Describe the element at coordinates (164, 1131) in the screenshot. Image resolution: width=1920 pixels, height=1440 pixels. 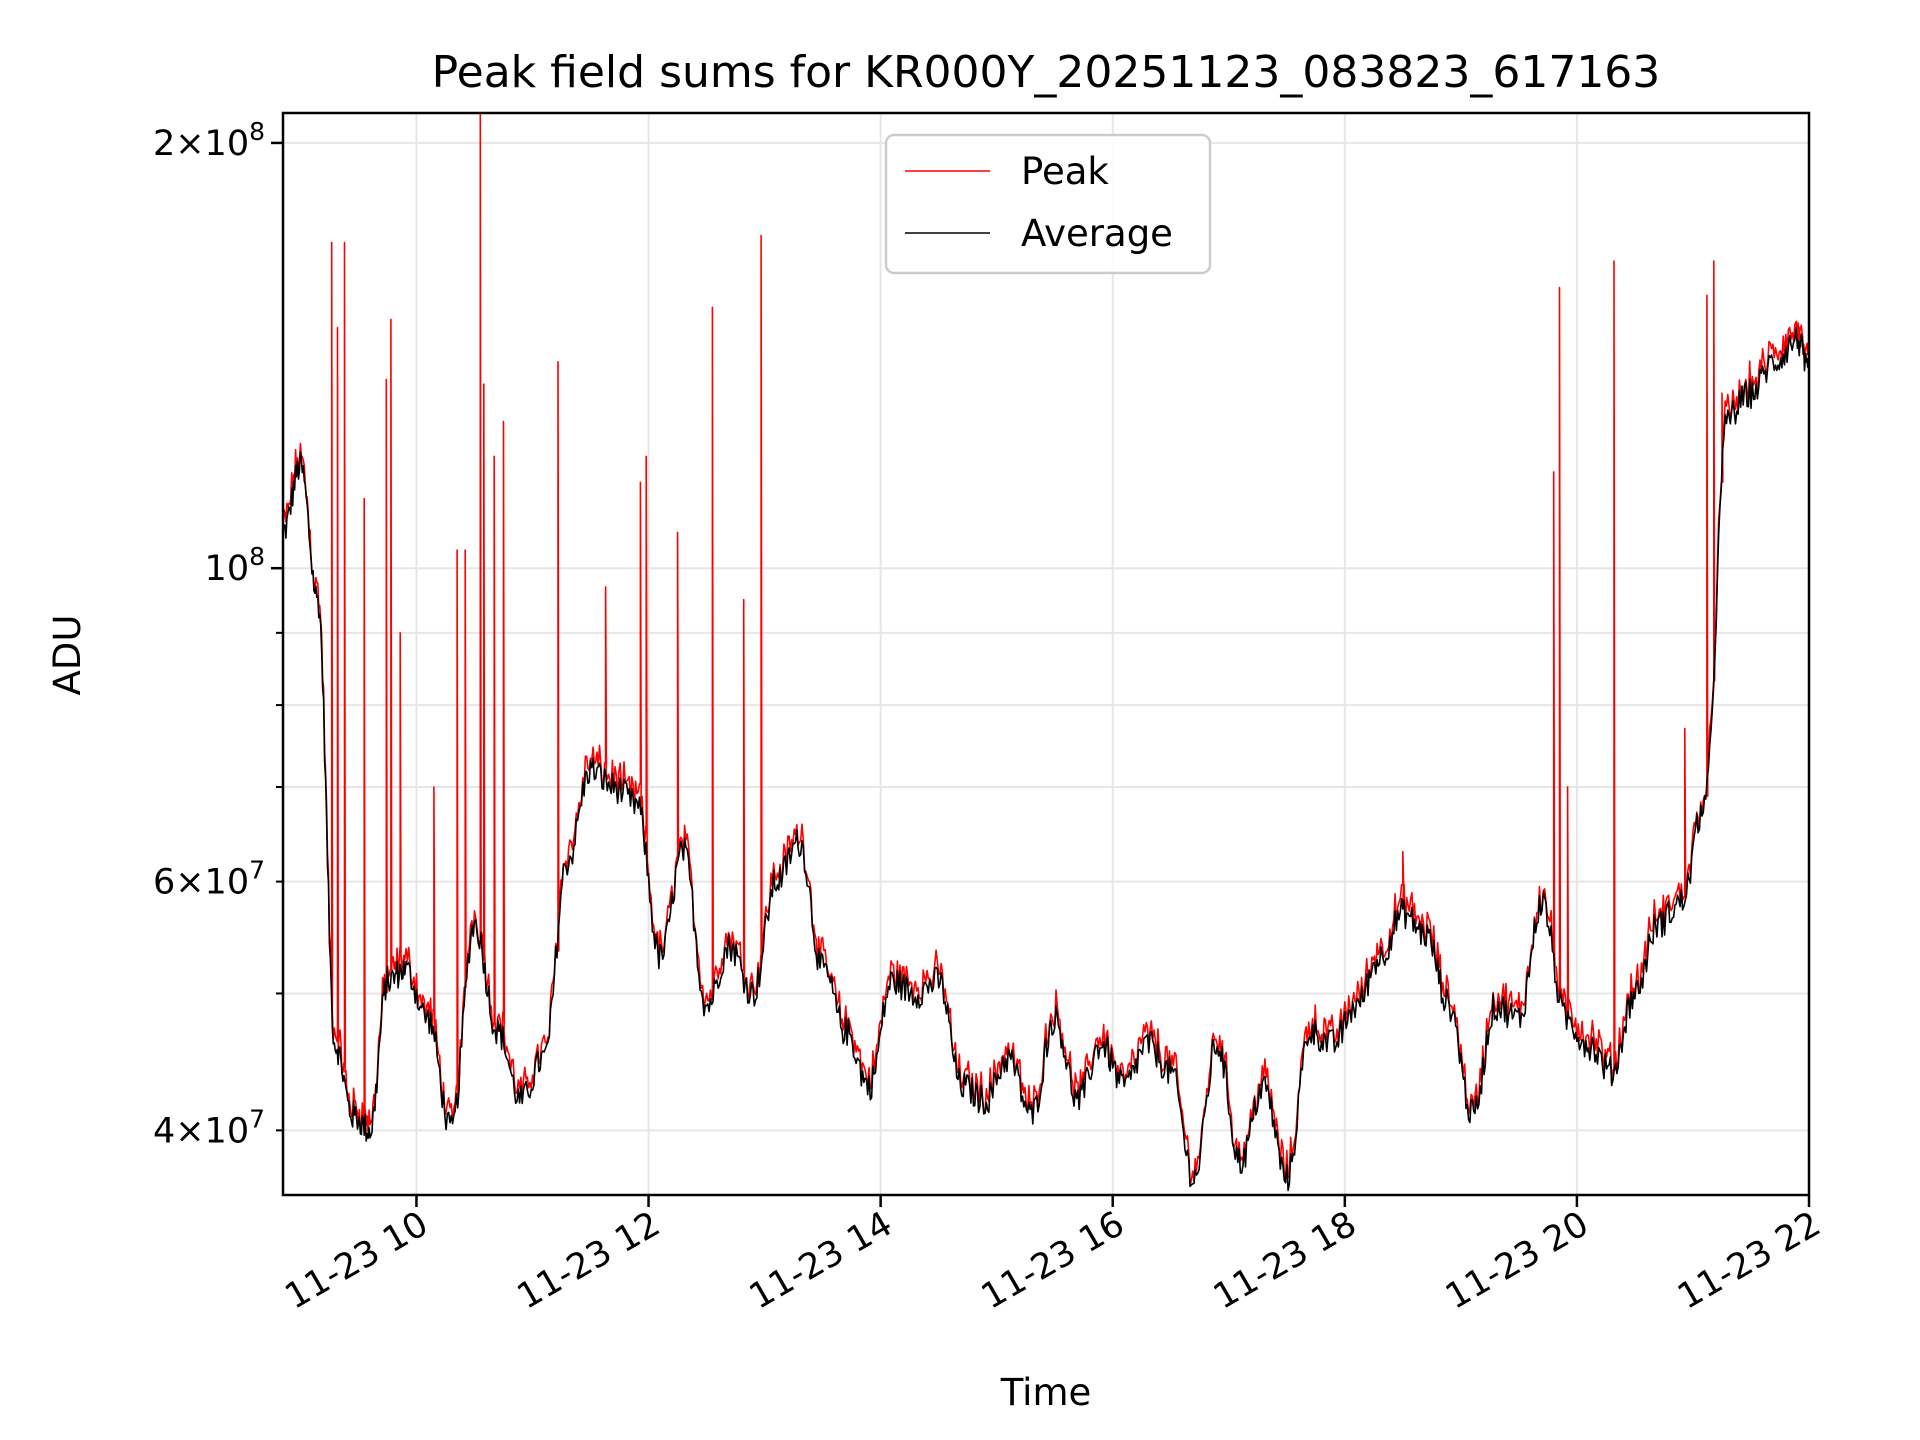
I see `y-tick-mantissa: 4` at that location.